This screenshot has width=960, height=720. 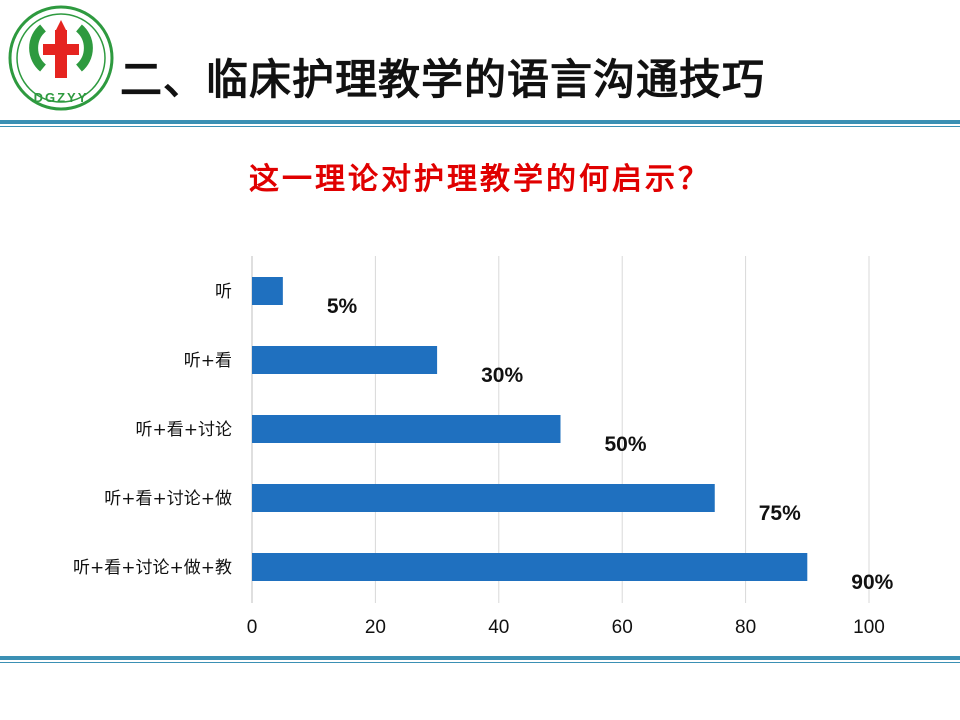 I want to click on category-label: 听+看+讨论, so click(x=184, y=430).